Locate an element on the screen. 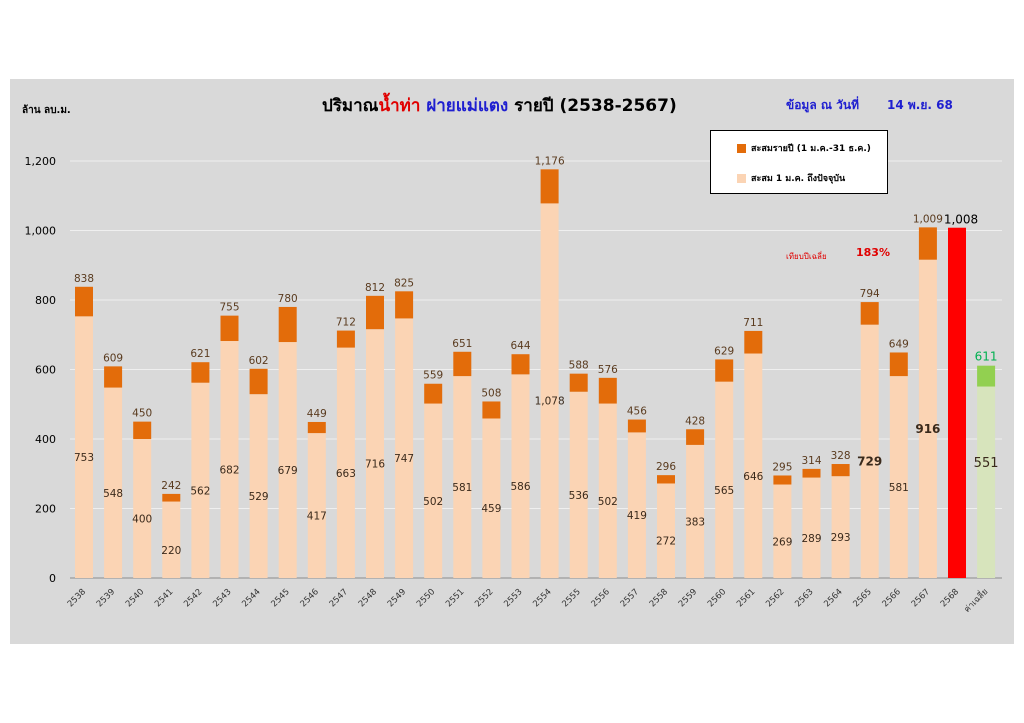 This screenshot has height=723, width=1024. x-tick-label: 2555 is located at coordinates (571, 598).